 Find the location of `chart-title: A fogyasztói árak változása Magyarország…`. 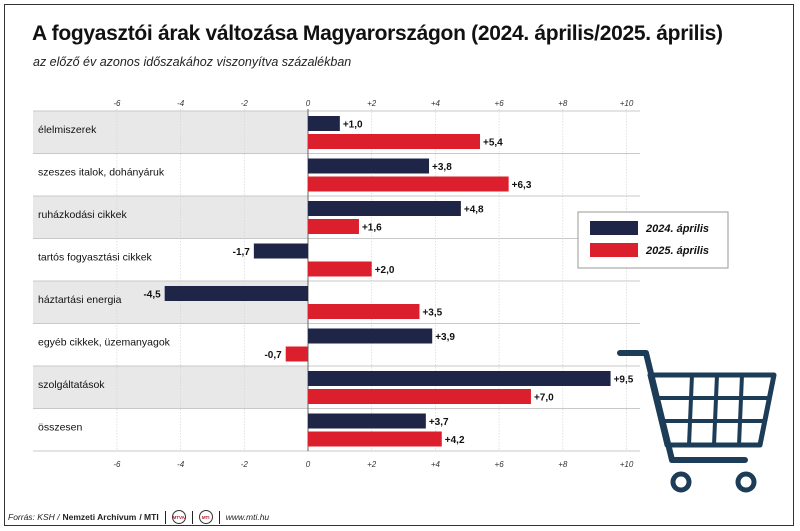

chart-title: A fogyasztói árak változása Magyarország… is located at coordinates (377, 33).